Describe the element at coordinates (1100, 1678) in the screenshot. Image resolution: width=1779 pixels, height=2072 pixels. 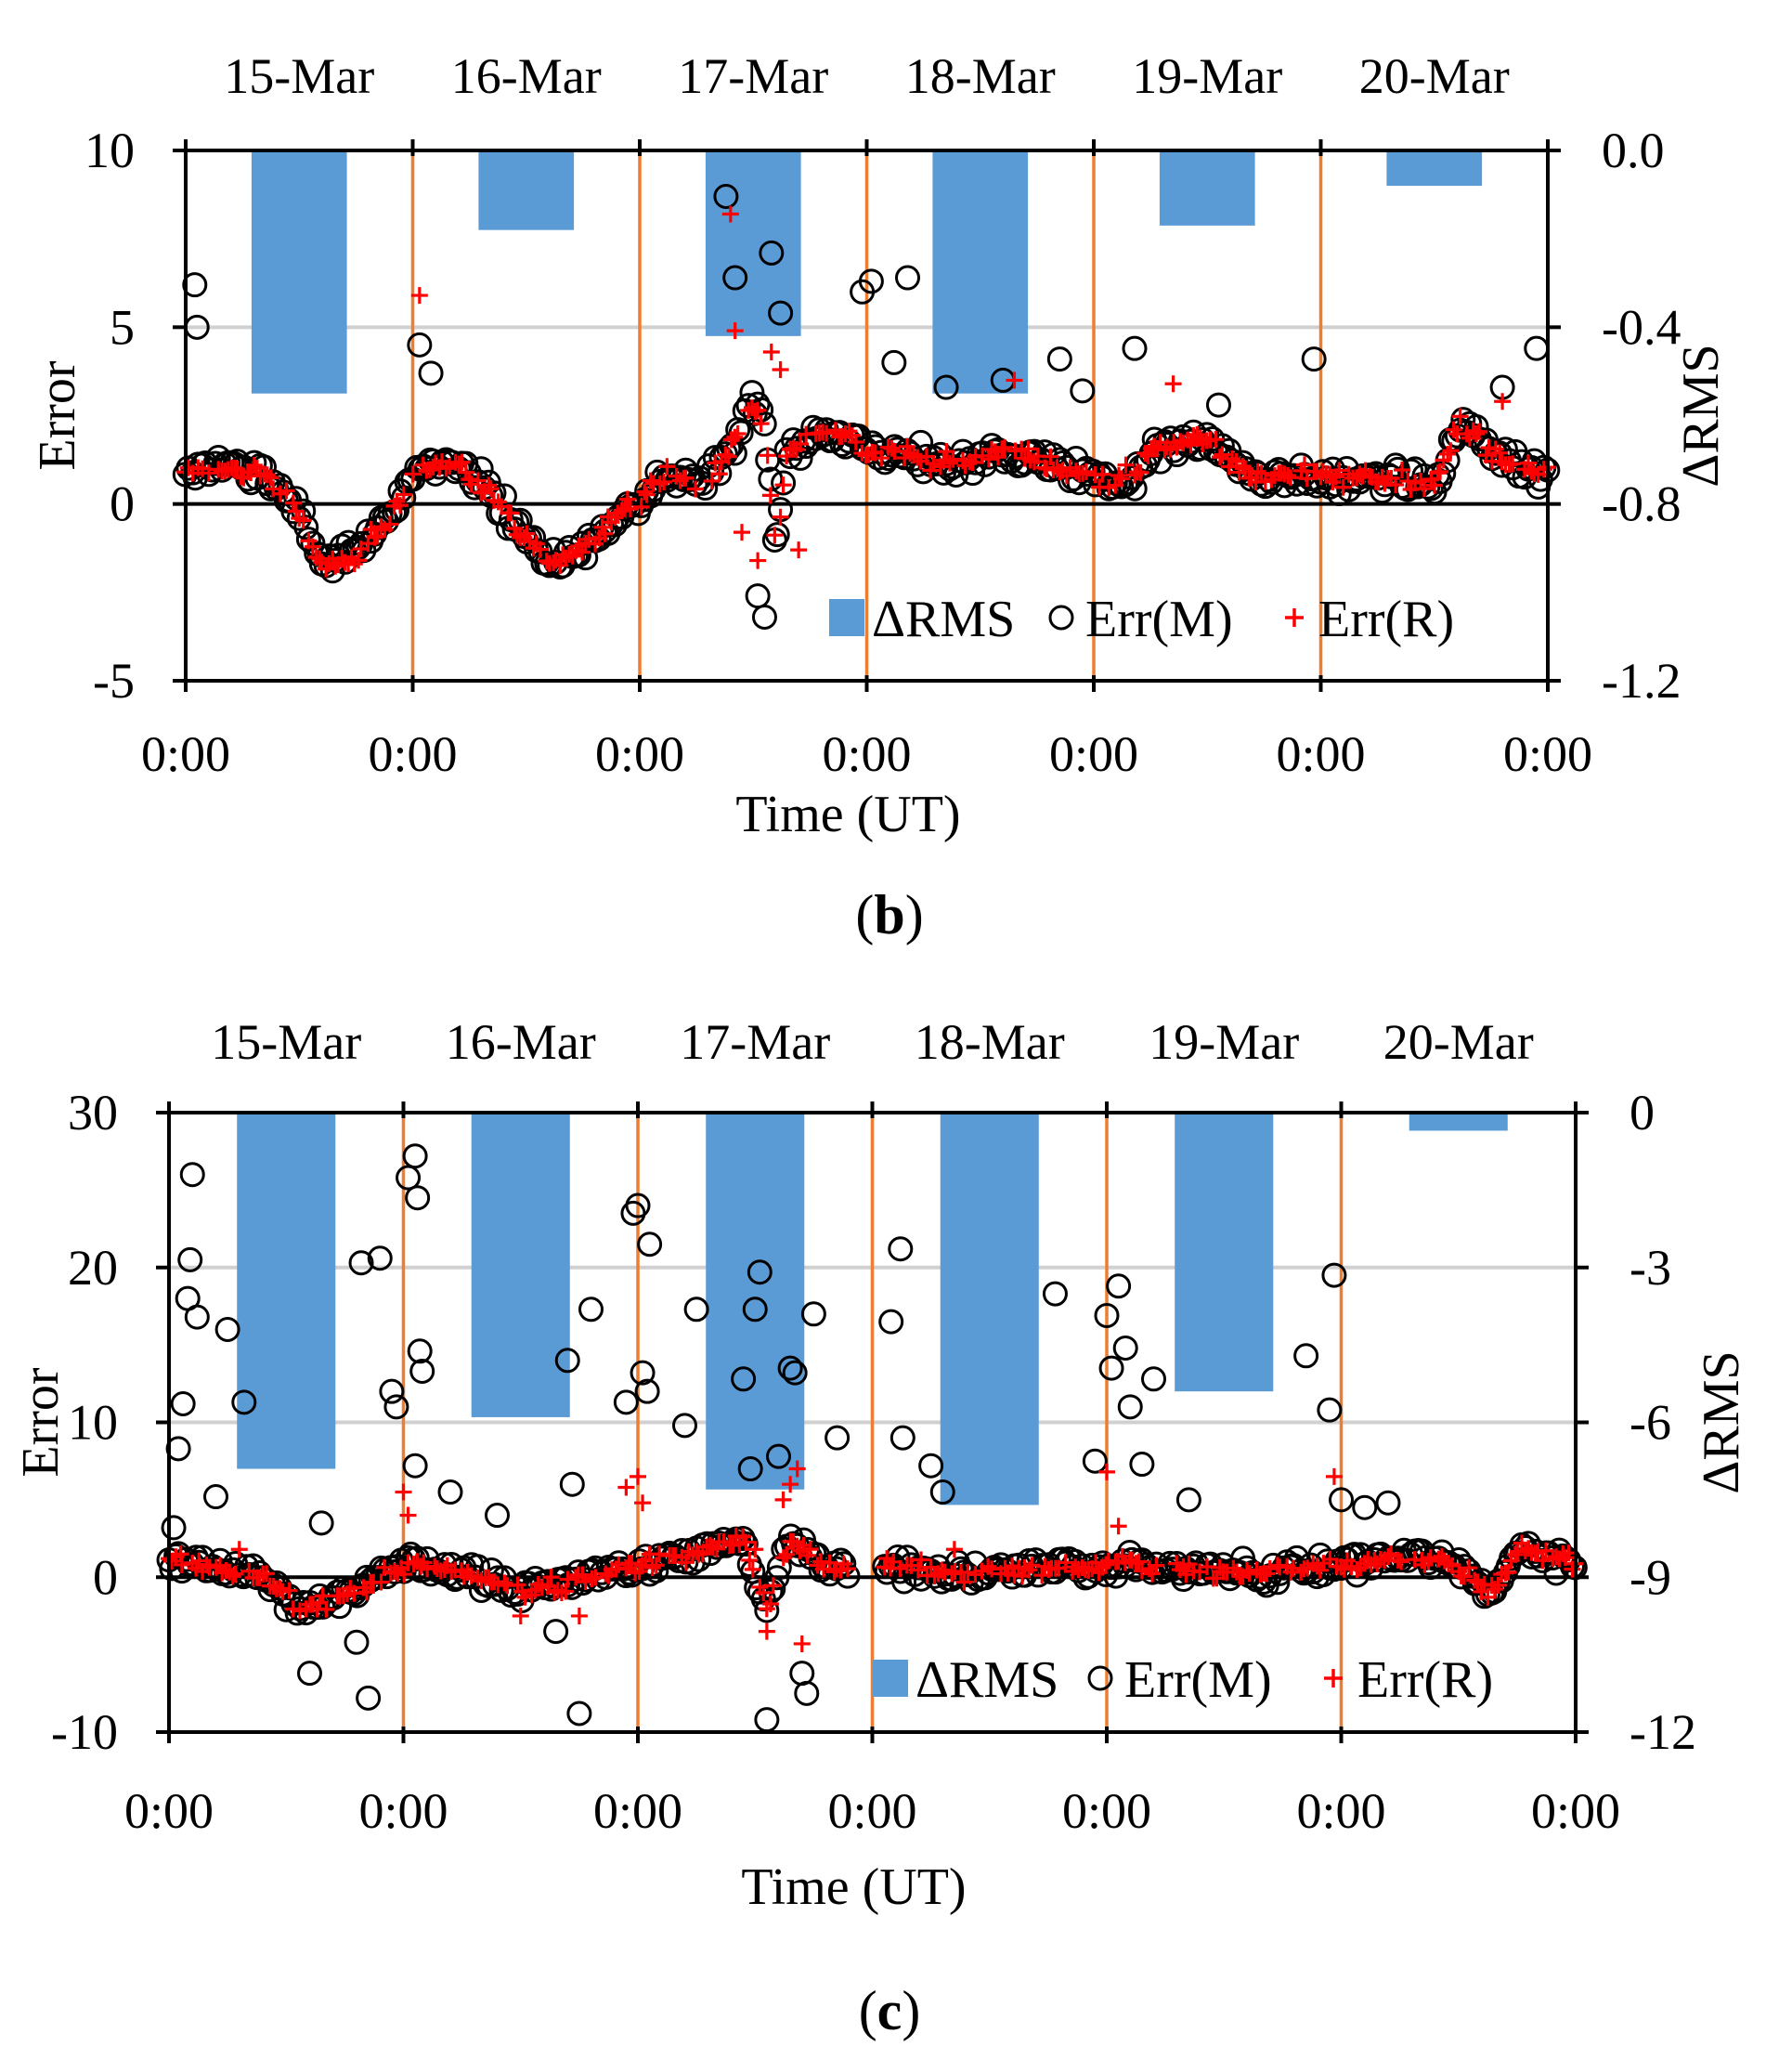
I see `legend-circle-marker` at that location.